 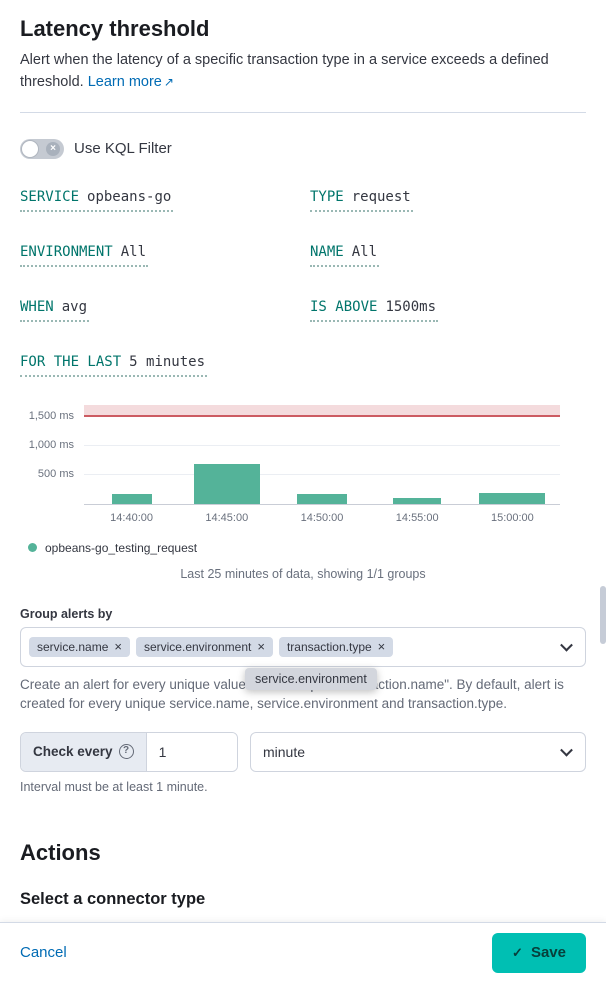 What do you see at coordinates (73, 646) in the screenshot?
I see `badge-label: service.name` at bounding box center [73, 646].